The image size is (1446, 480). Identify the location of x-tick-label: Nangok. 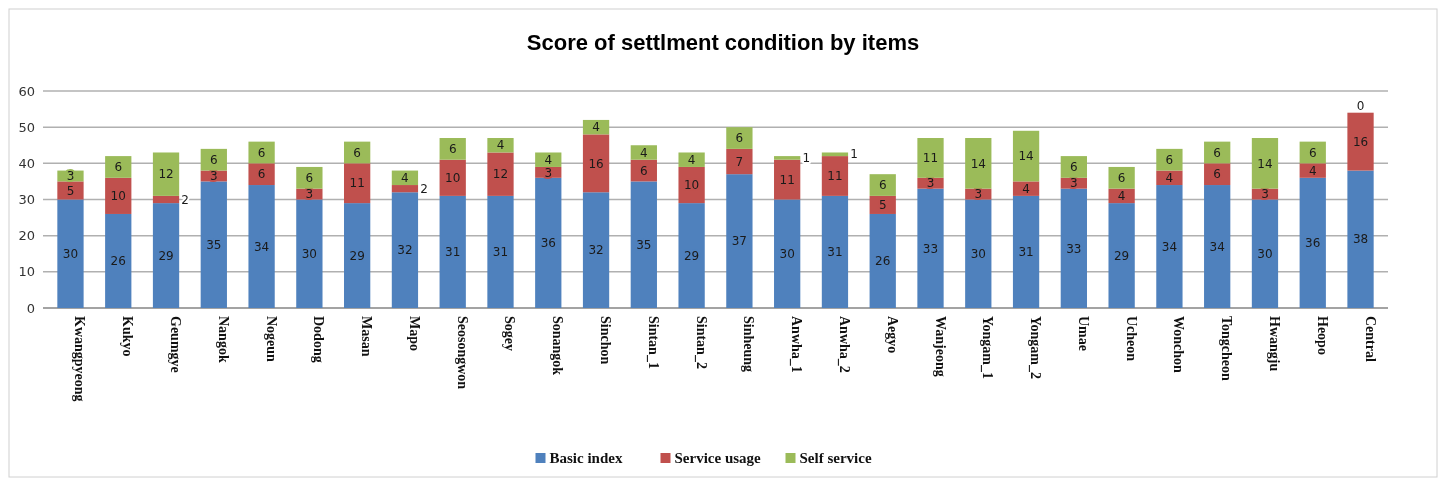
(223, 339).